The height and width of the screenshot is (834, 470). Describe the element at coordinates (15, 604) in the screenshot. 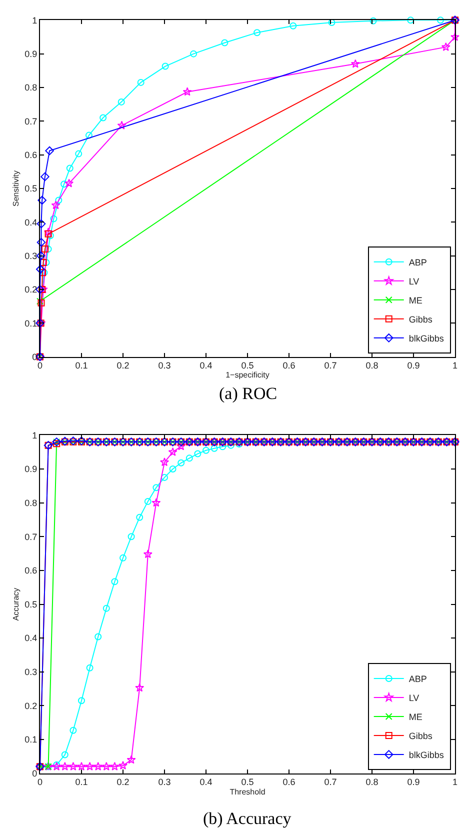

I see `y-axis-title: Accuracy` at that location.